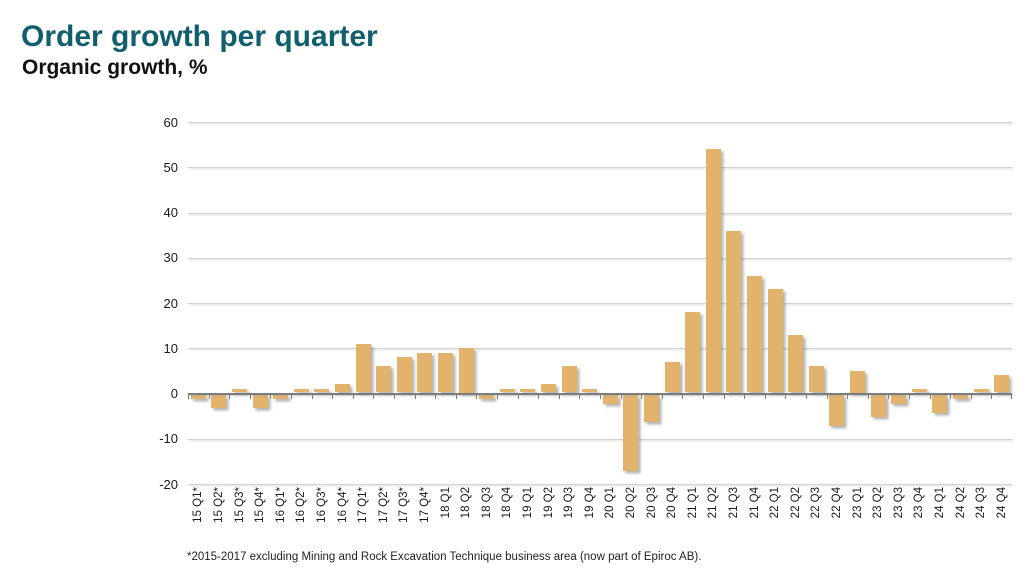 The height and width of the screenshot is (571, 1031). What do you see at coordinates (548, 503) in the screenshot?
I see `x-tick-label: 19 Q2` at bounding box center [548, 503].